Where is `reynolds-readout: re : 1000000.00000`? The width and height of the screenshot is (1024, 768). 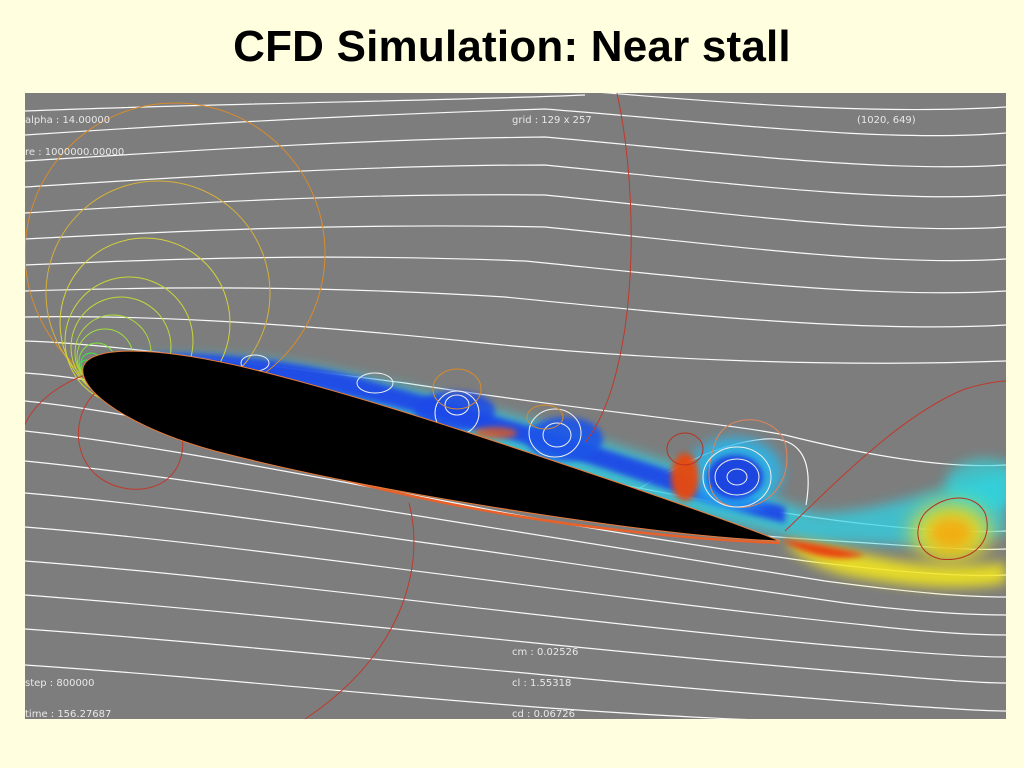
reynolds-readout: re : 1000000.00000 is located at coordinates (75, 152).